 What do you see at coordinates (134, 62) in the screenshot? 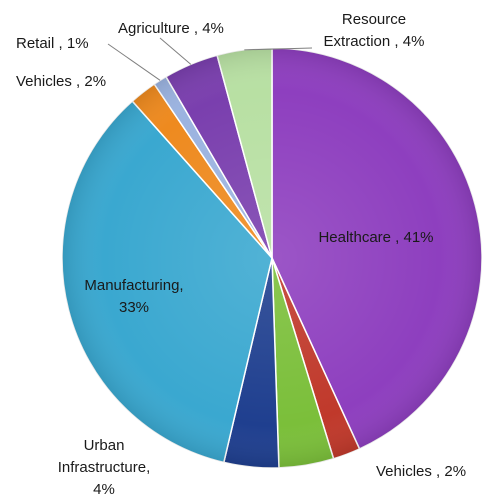
I see `leader-line-retail` at bounding box center [134, 62].